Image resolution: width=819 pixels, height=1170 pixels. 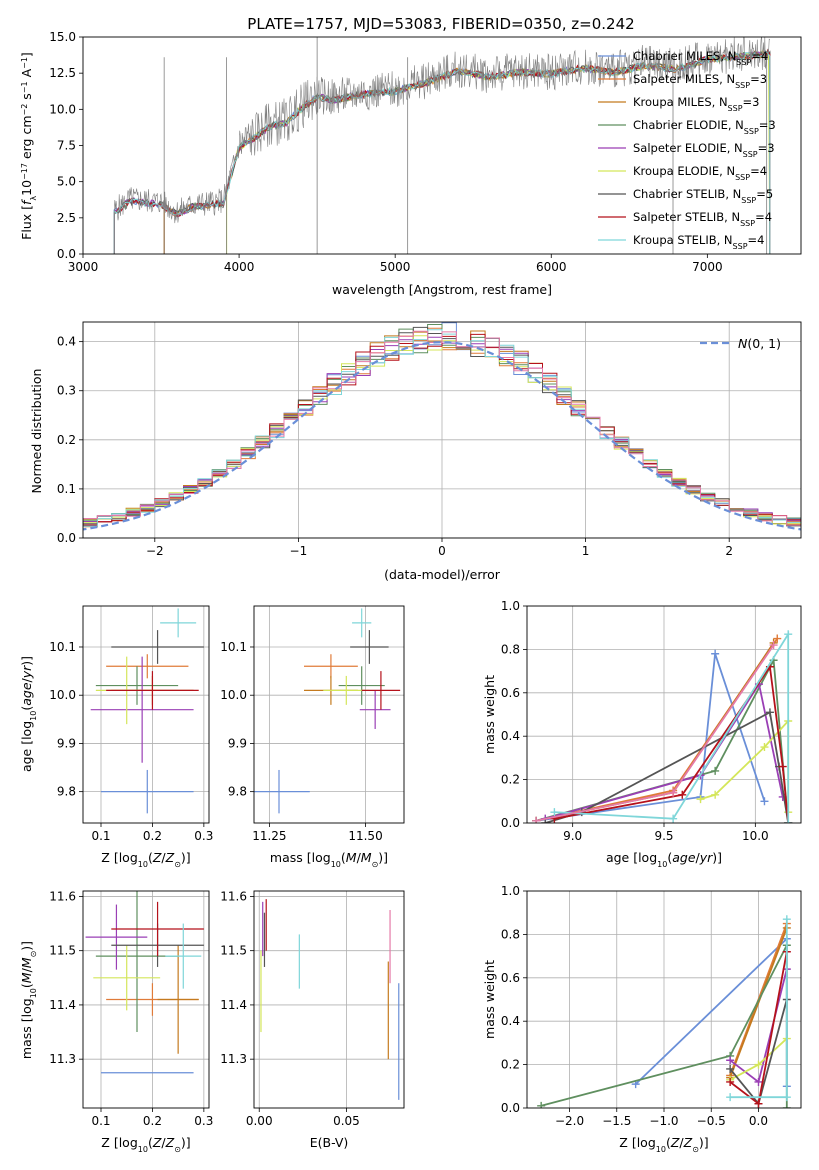 What do you see at coordinates (551, 267) in the screenshot?
I see `spectrum-xtick-label: 6000` at bounding box center [551, 267].